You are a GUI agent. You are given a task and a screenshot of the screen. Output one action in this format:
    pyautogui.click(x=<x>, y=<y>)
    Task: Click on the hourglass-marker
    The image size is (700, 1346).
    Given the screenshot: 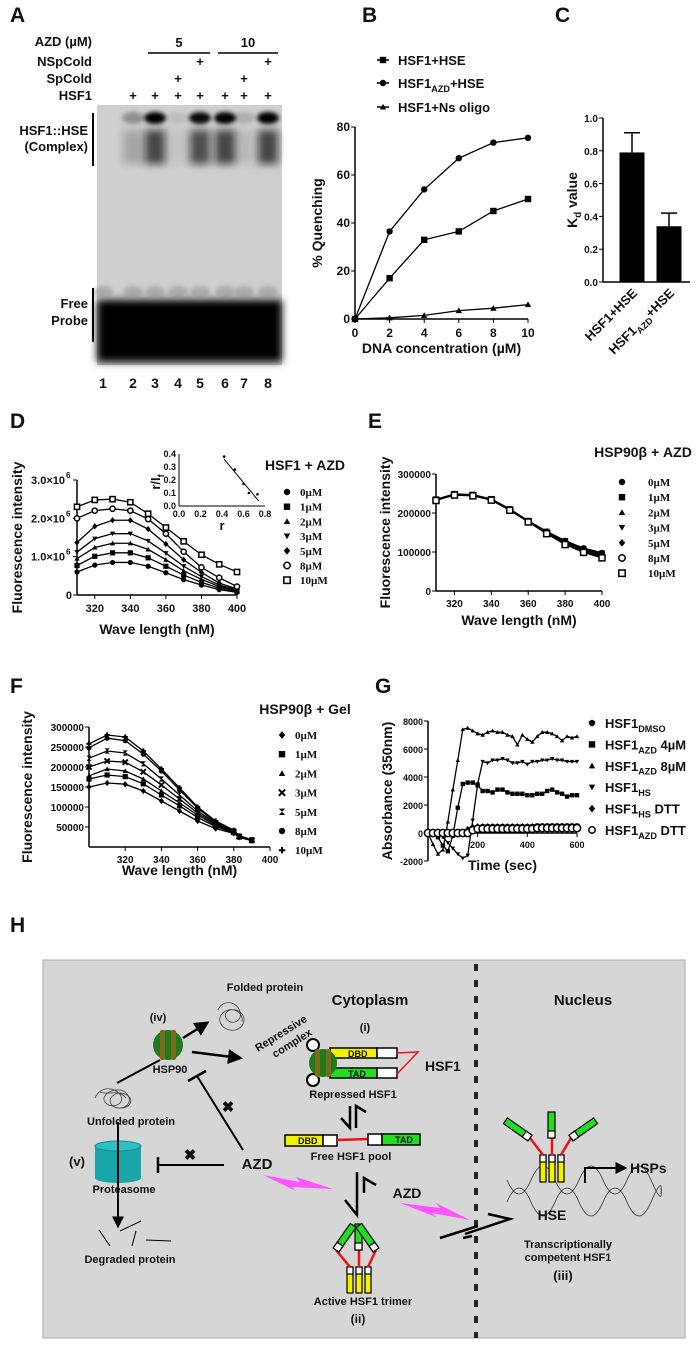 What is the action you would take?
    pyautogui.click(x=107, y=751)
    